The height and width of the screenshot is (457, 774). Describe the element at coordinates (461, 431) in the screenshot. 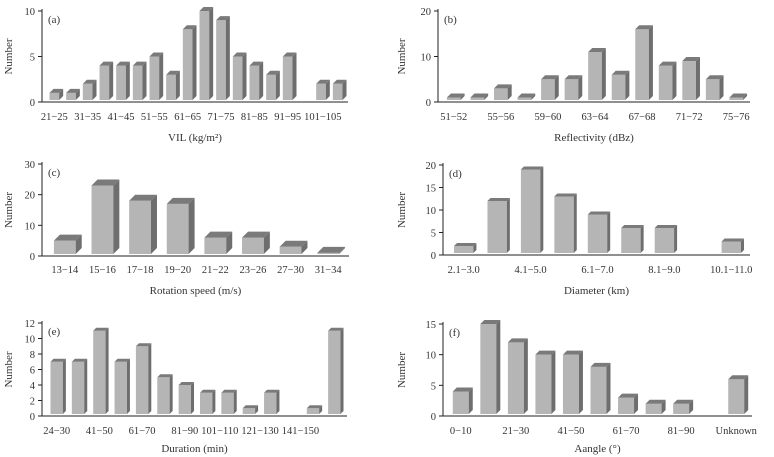

I see `x-tick-label: 0−10` at that location.